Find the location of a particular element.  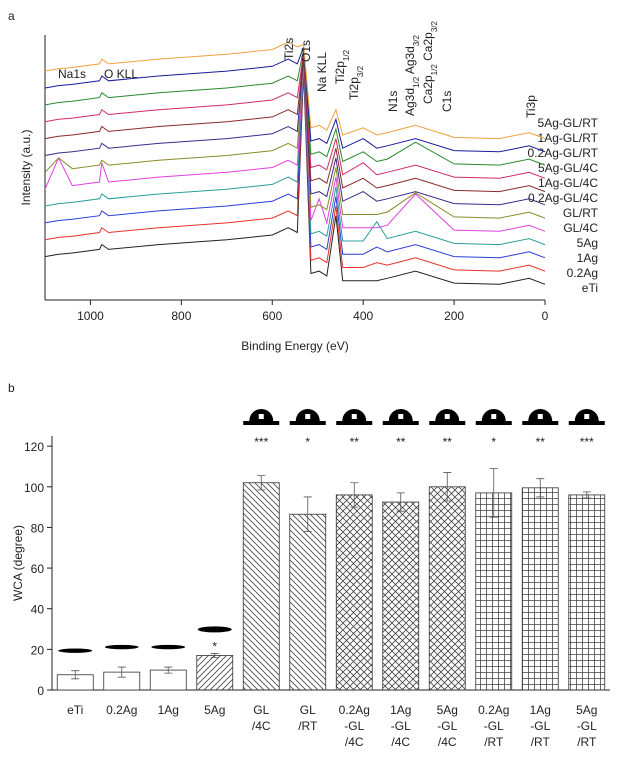

series-label: 1Ag-GL/RT is located at coordinates (568, 138).